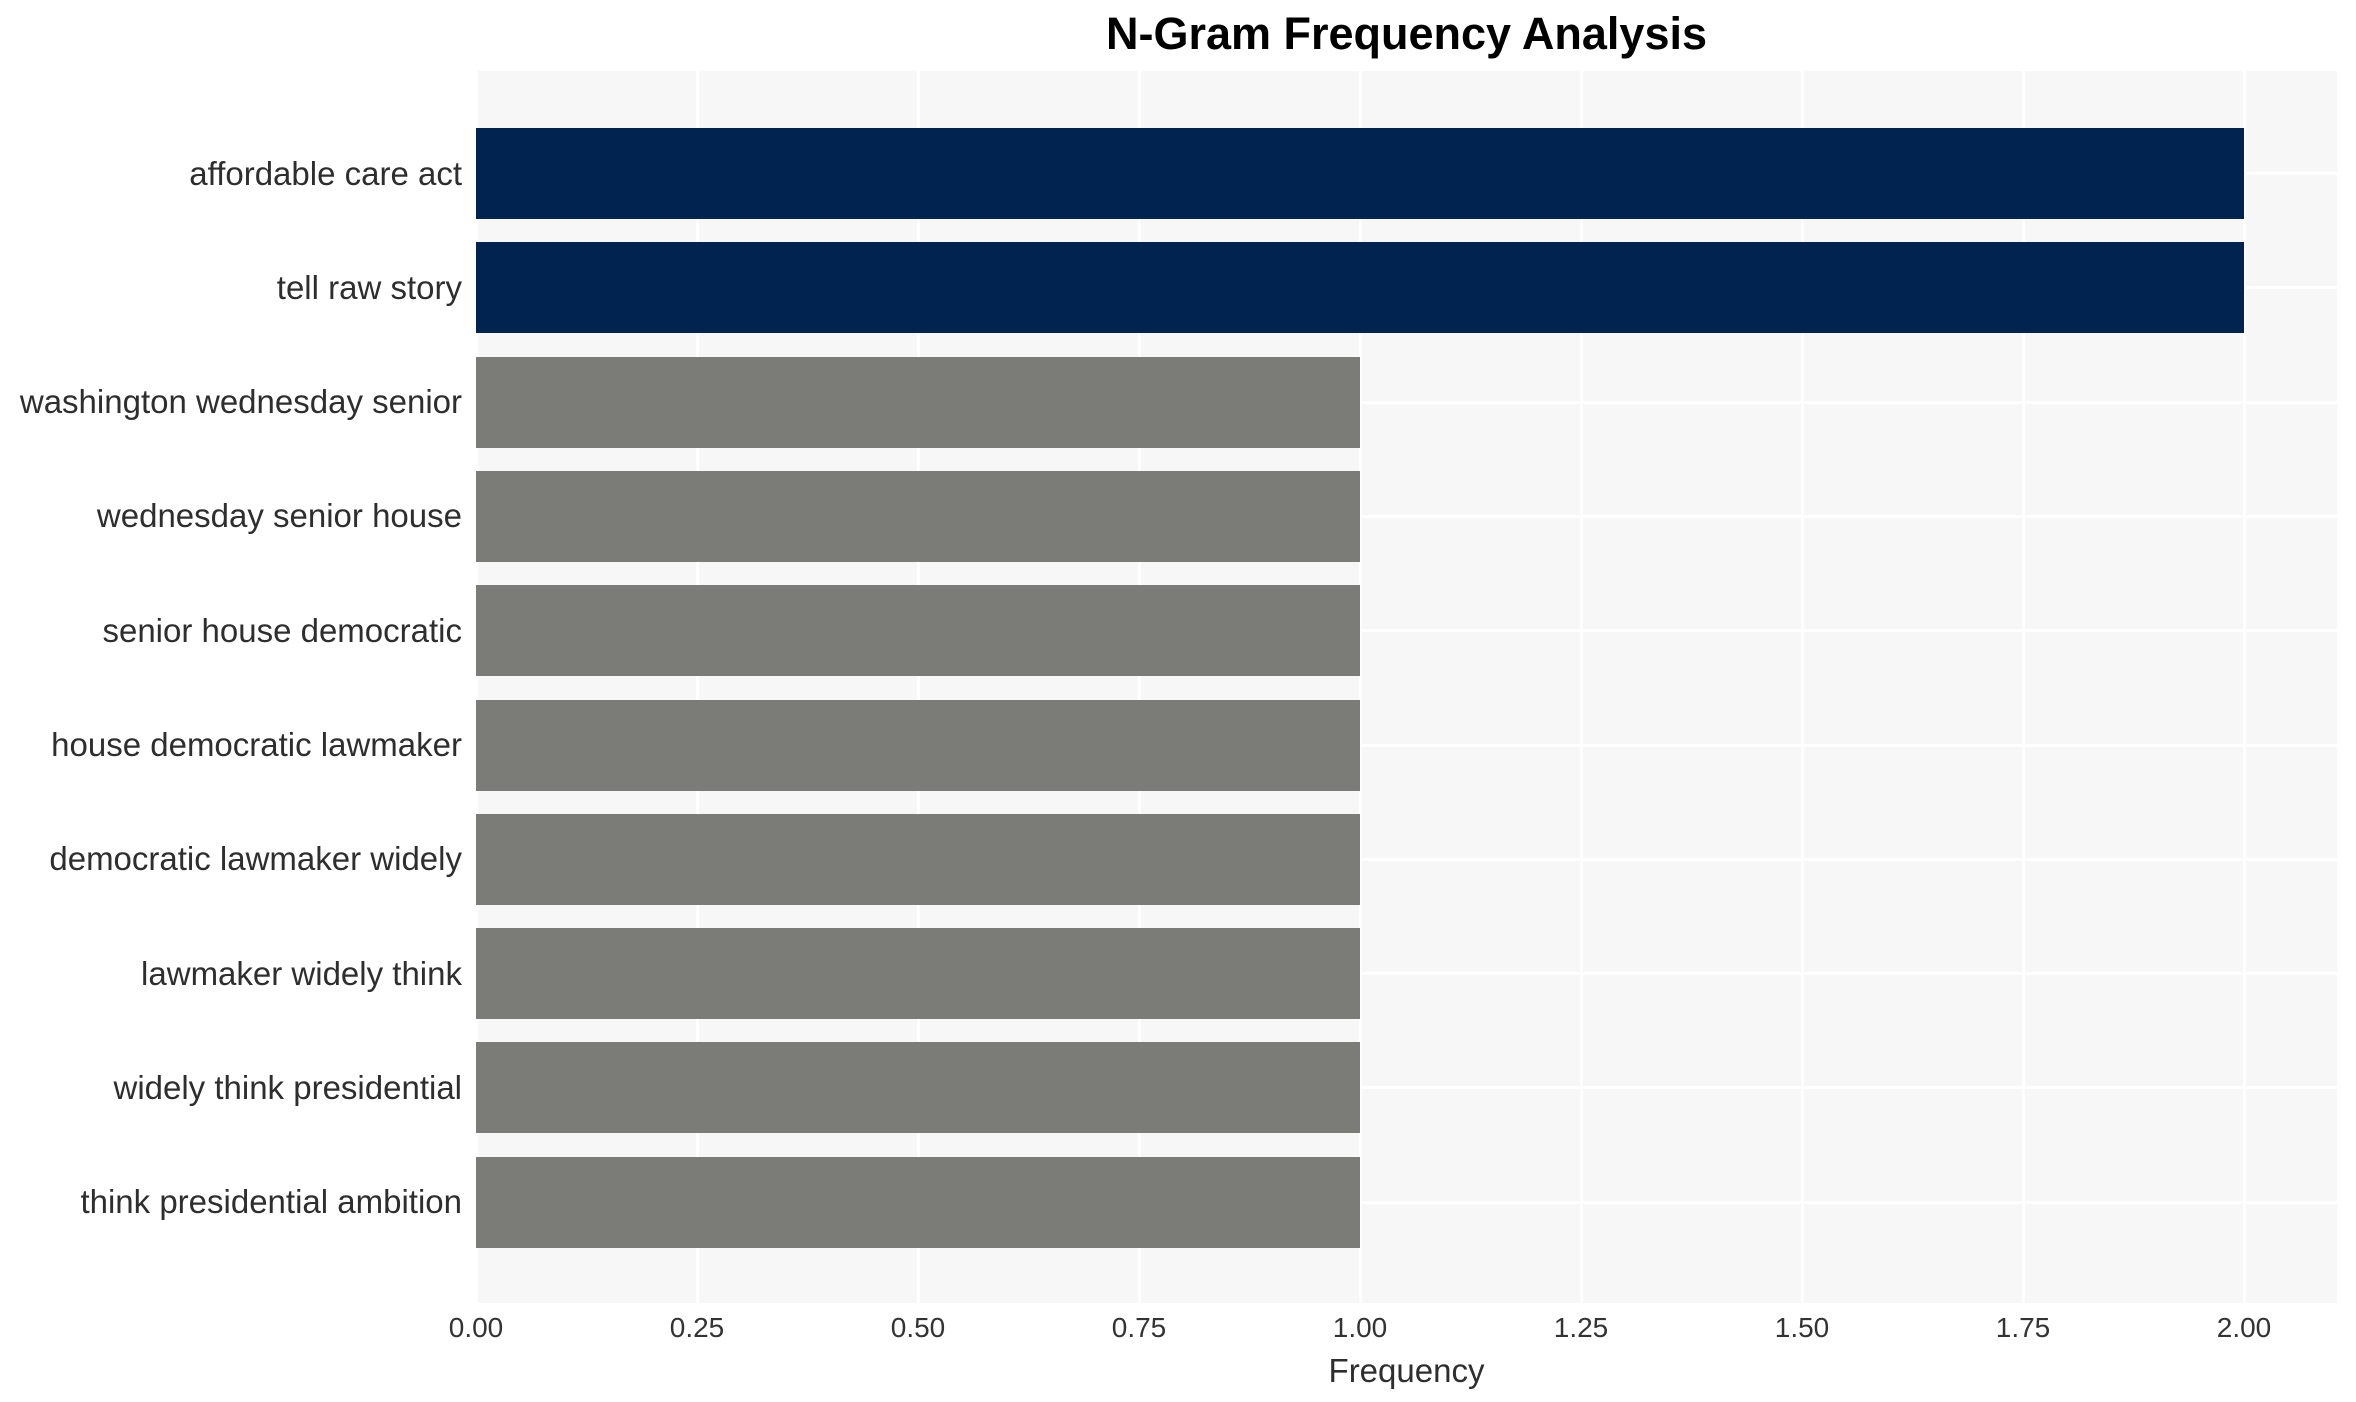 This screenshot has width=2356, height=1402. What do you see at coordinates (2244, 1327) in the screenshot?
I see `x-tick-label: 2.00` at bounding box center [2244, 1327].